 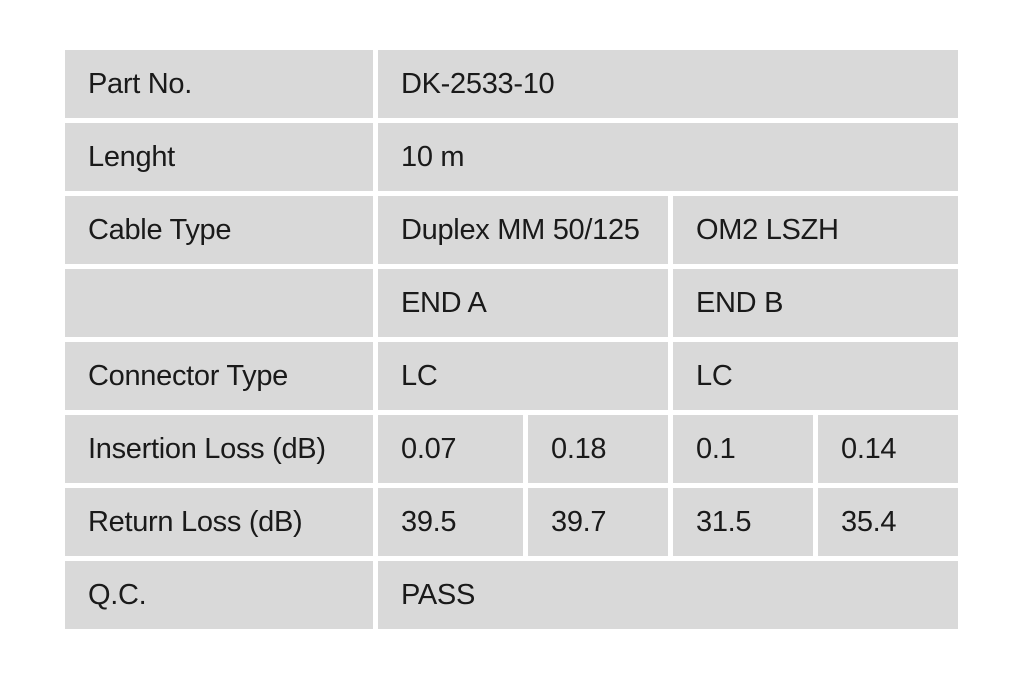 I want to click on insertion-loss-b1: 0.1, so click(x=743, y=449).